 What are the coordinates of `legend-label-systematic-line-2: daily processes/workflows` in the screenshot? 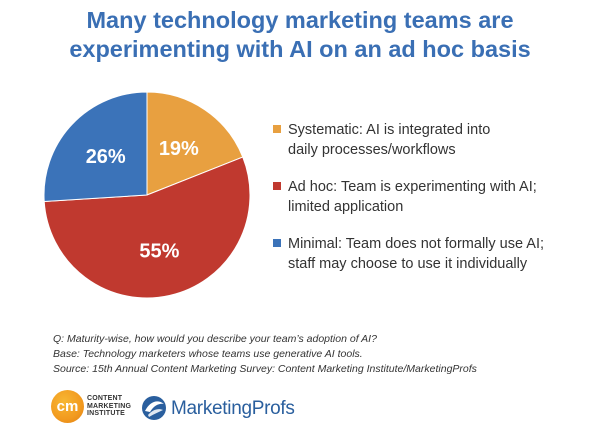 It's located at (372, 150).